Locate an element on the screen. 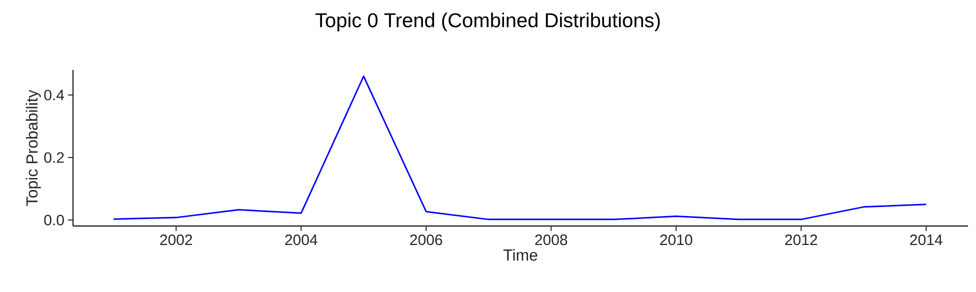 The width and height of the screenshot is (976, 292). y-tick-label: 0.2 is located at coordinates (54, 157).